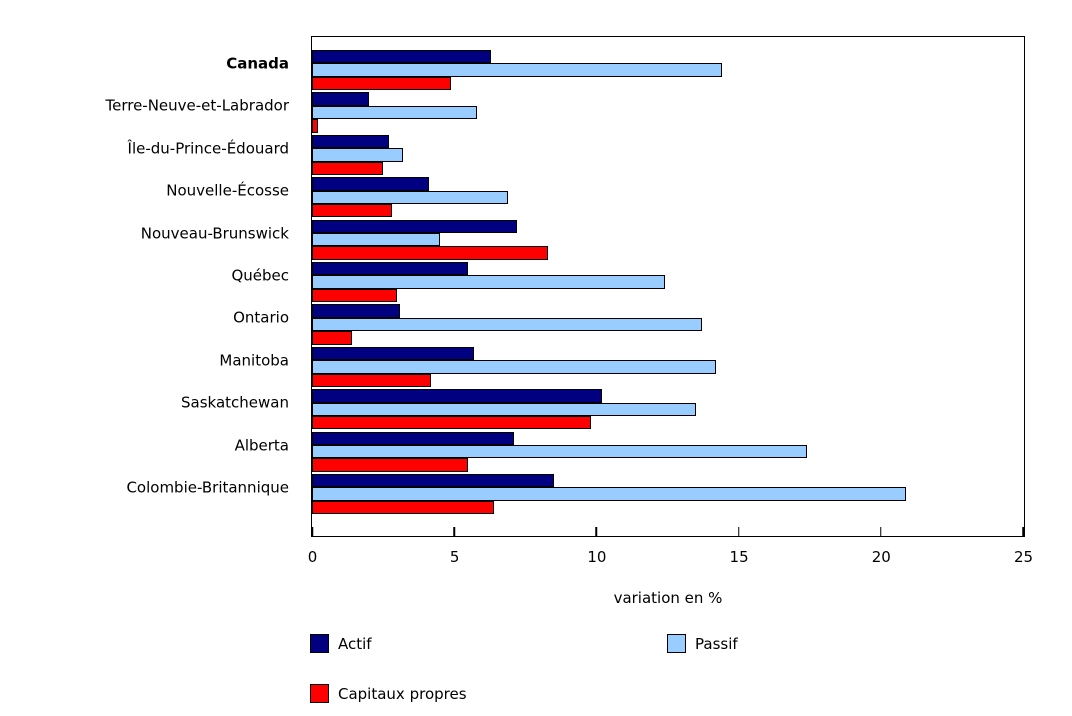  What do you see at coordinates (260, 275) in the screenshot?
I see `category-label-quebec: Québec` at bounding box center [260, 275].